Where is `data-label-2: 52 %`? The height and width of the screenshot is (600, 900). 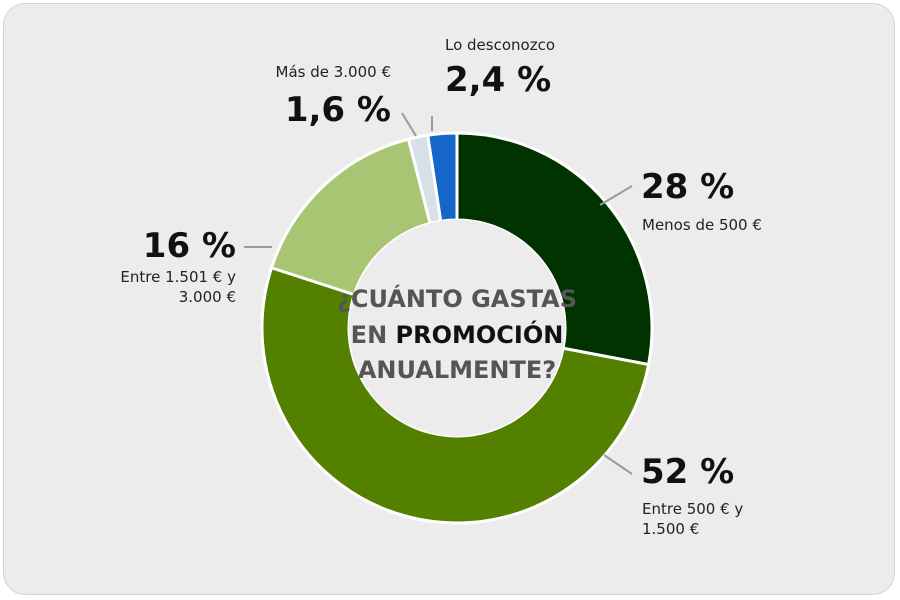
data-label-2: 52 % is located at coordinates (687, 472).